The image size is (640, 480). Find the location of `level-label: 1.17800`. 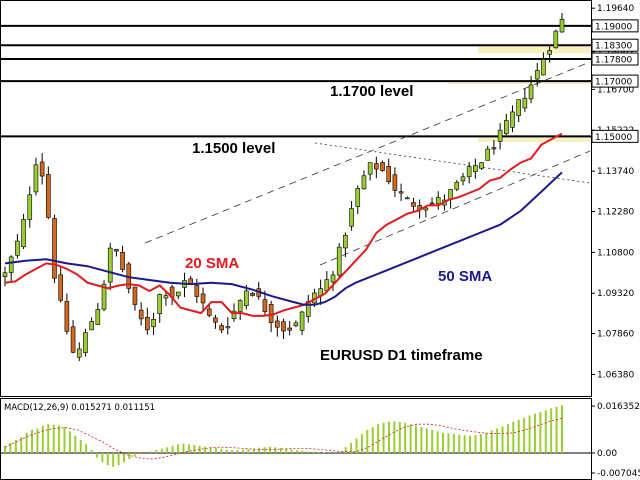

level-label: 1.17800 is located at coordinates (613, 61).